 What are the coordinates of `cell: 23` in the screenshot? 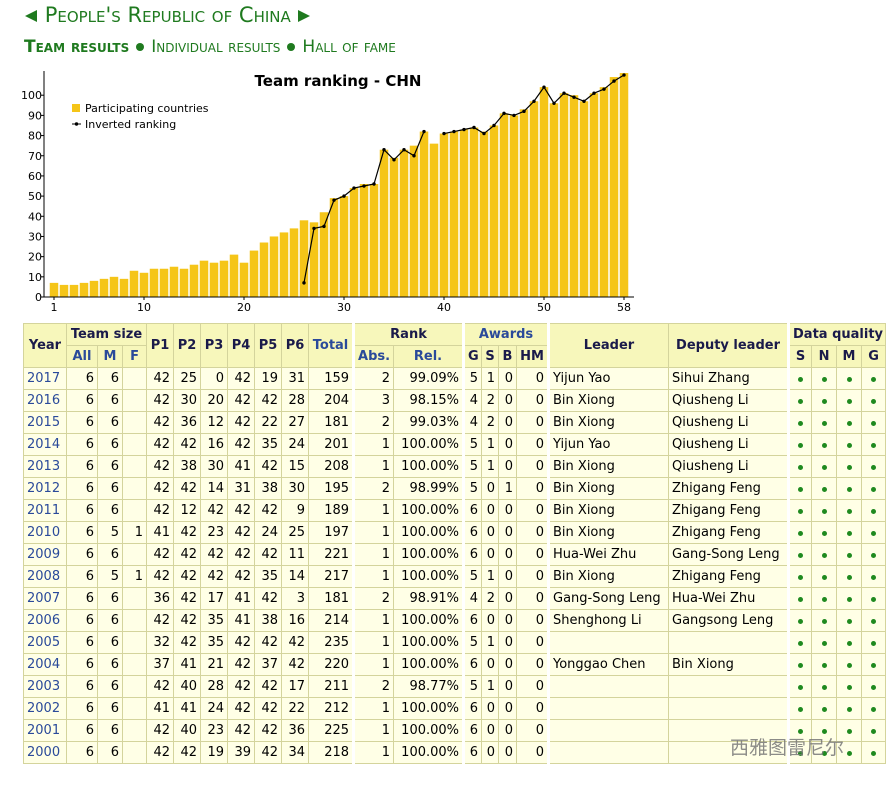 It's located at (214, 730).